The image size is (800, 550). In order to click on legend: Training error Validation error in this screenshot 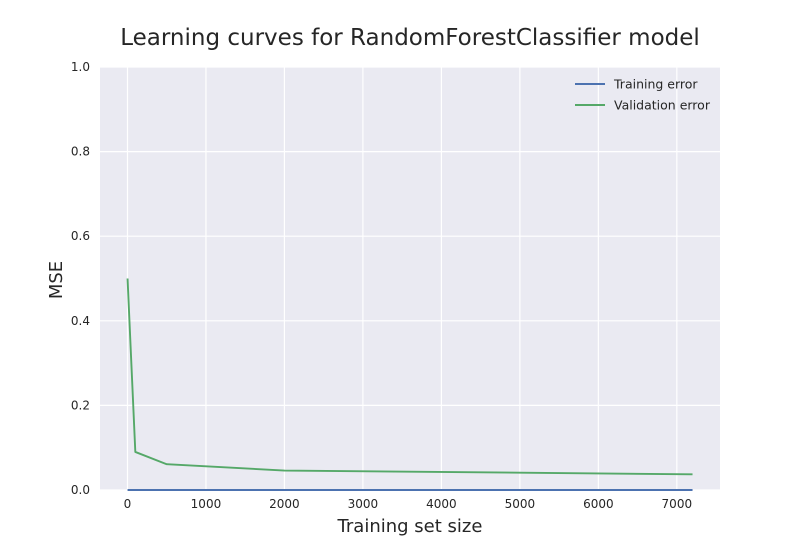, I will do `click(643, 95)`.